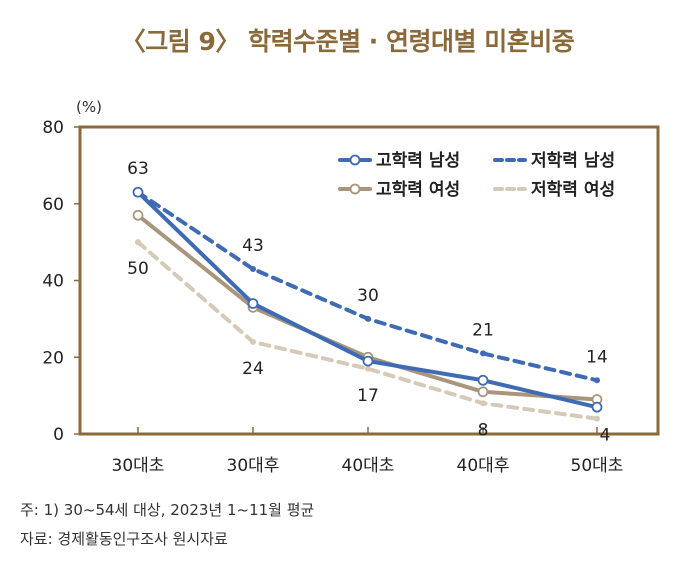  I want to click on data-label-low-edu-female: 4, so click(605, 436).